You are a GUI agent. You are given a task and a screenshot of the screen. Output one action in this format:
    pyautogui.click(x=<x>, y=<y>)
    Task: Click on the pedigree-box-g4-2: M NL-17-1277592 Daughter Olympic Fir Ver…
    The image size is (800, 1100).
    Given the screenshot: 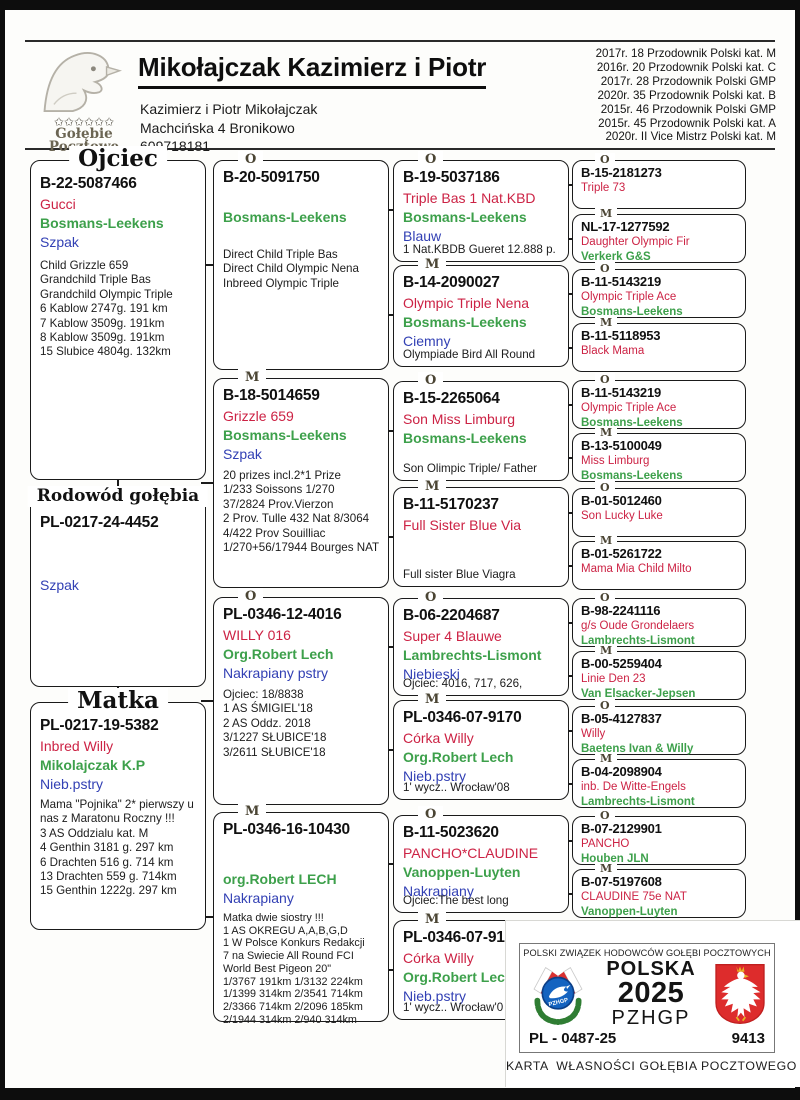 What is the action you would take?
    pyautogui.click(x=659, y=235)
    